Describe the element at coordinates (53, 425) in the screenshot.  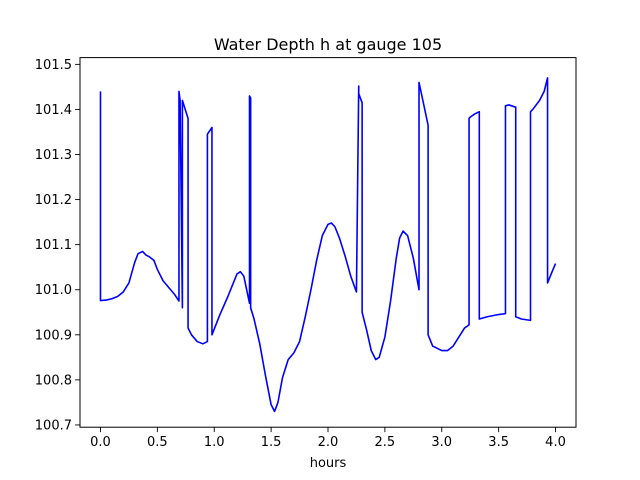
I see `y-tick-label: 100.7` at that location.